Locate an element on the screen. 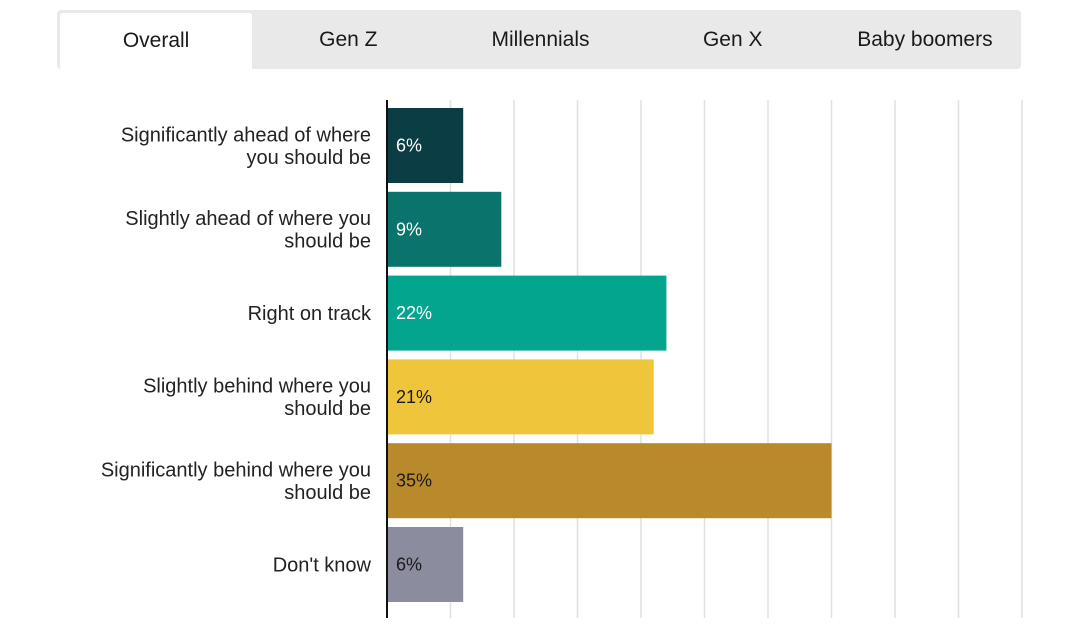 Image resolution: width=1080 pixels, height=637 pixels. category-label: Slightly behind where you should be is located at coordinates (257, 398).